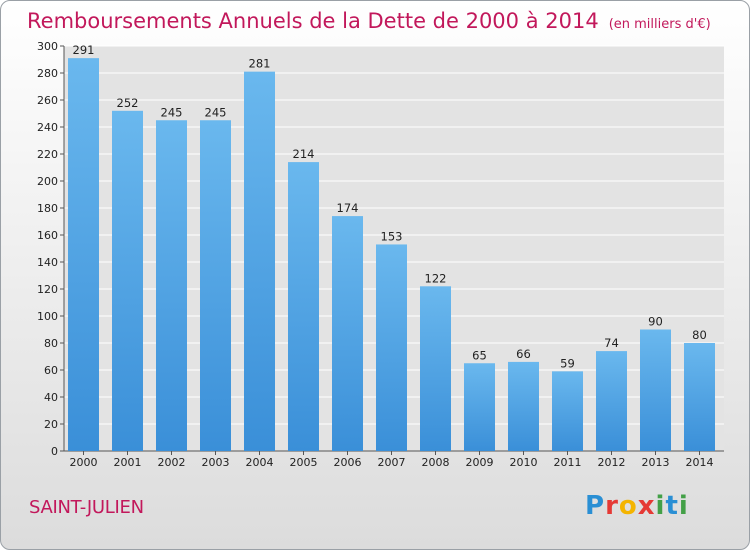 The width and height of the screenshot is (750, 550). I want to click on y-tick-label: 0, so click(54, 451).